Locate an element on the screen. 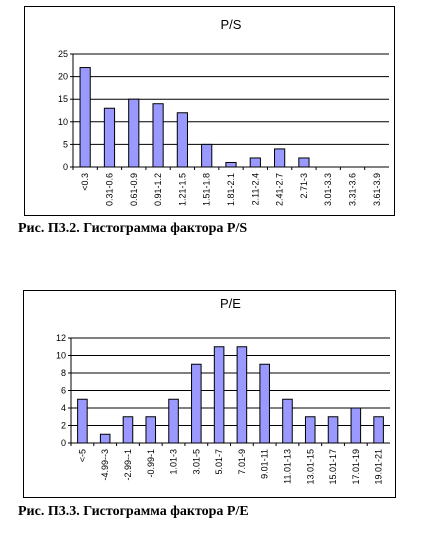 The width and height of the screenshot is (424, 534). x-tick-label: 3.01-5 is located at coordinates (196, 462).